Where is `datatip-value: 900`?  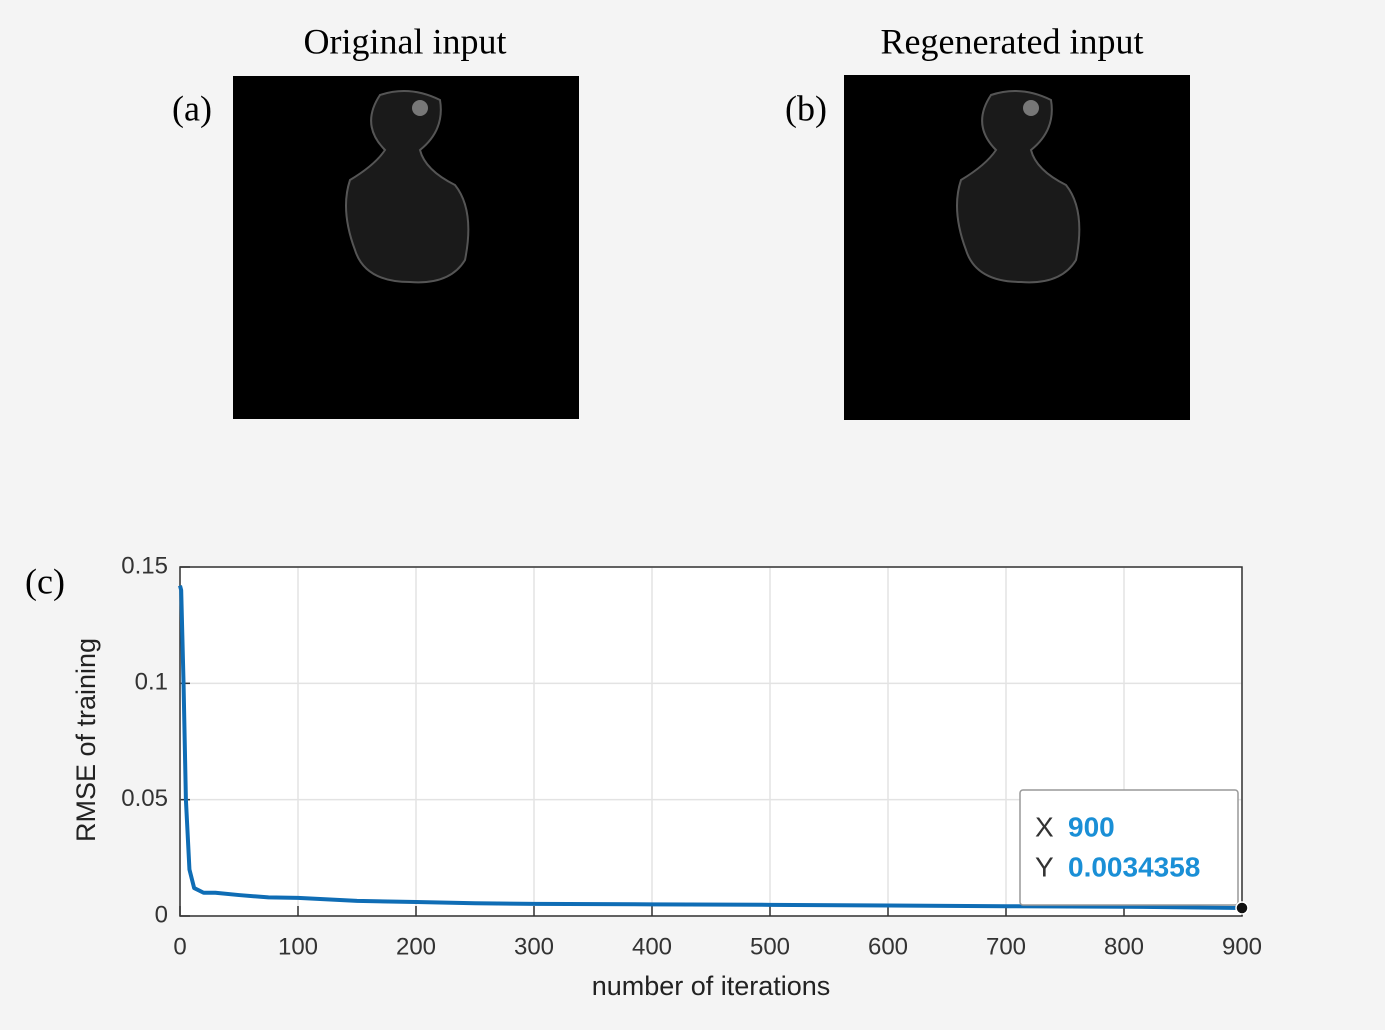 datatip-value: 900 is located at coordinates (1091, 826).